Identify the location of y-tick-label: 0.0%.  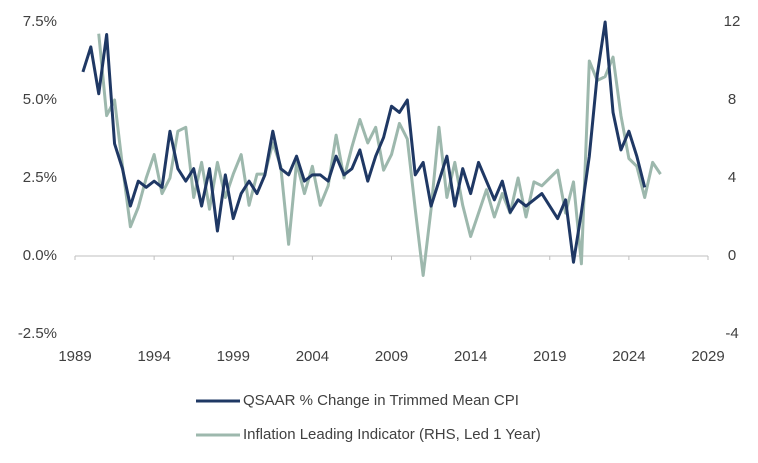
(40, 255).